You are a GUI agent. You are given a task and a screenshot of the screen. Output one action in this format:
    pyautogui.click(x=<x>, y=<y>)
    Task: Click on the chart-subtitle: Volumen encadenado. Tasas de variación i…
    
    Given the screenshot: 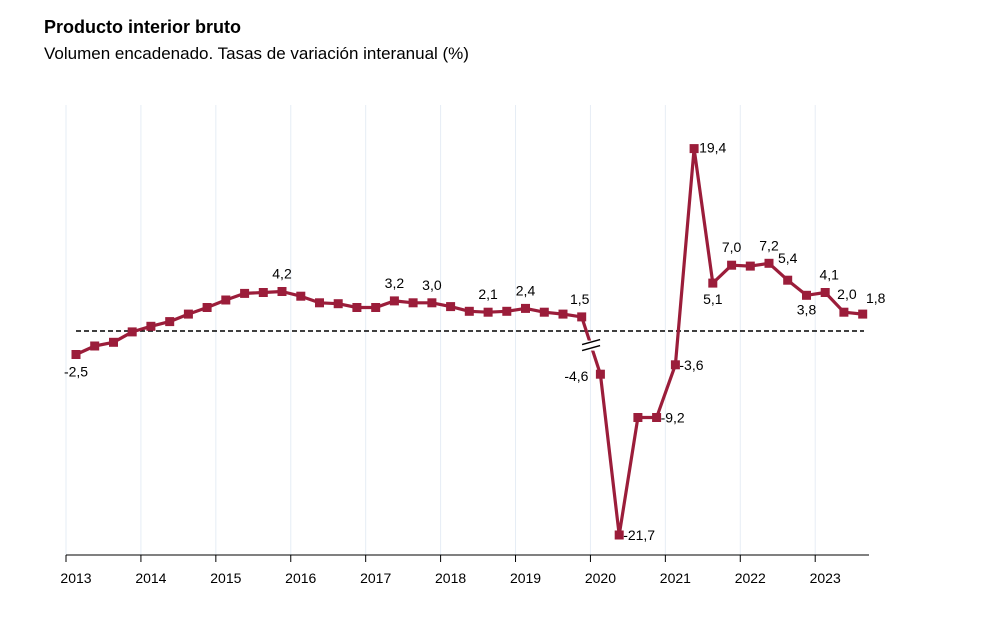 What is the action you would take?
    pyautogui.click(x=256, y=53)
    